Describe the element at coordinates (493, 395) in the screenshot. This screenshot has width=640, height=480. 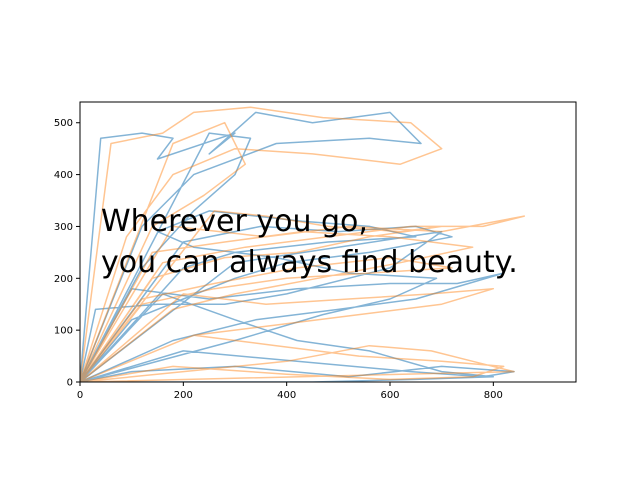
I see `x-tick-label: 800` at that location.